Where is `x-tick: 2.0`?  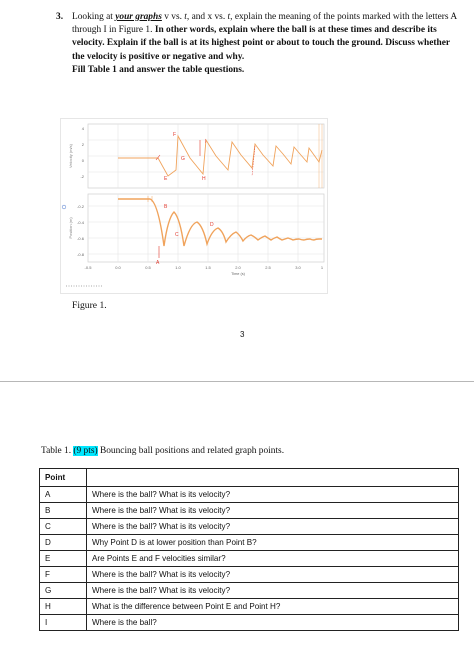 x-tick: 2.0 is located at coordinates (238, 267).